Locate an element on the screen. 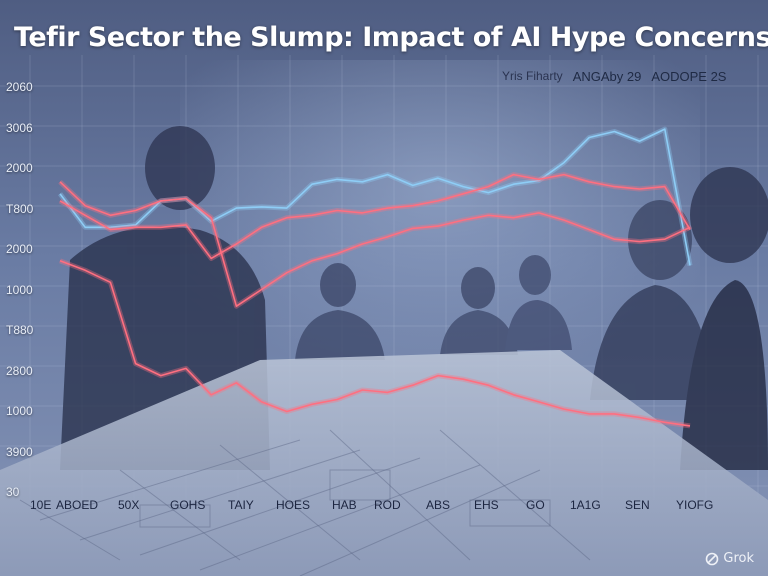 Image resolution: width=768 pixels, height=576 pixels. x-tick-label: GOHS is located at coordinates (188, 505).